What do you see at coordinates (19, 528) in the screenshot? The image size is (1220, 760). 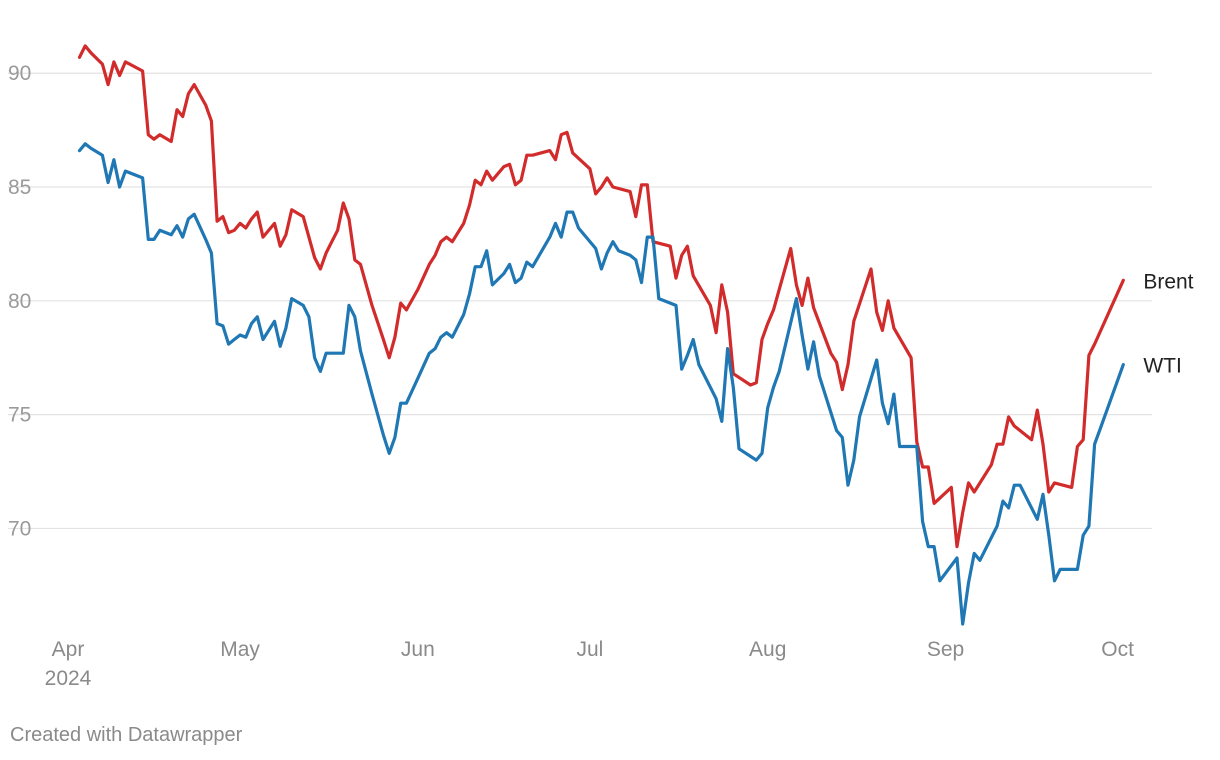 I see `y-tick-label-70: 70` at bounding box center [19, 528].